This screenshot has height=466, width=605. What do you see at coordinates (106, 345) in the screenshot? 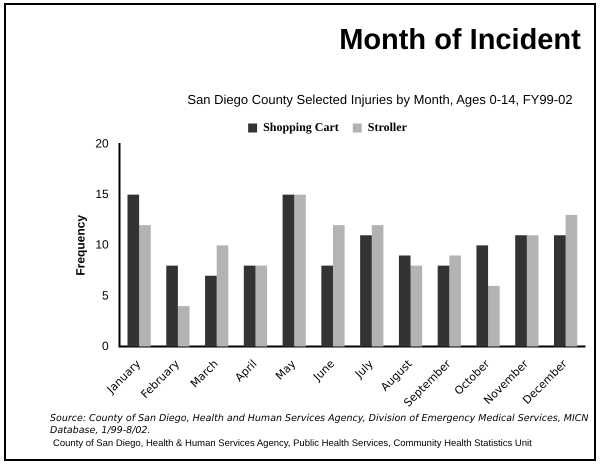
I see `y-tick-label: 0` at bounding box center [106, 345].